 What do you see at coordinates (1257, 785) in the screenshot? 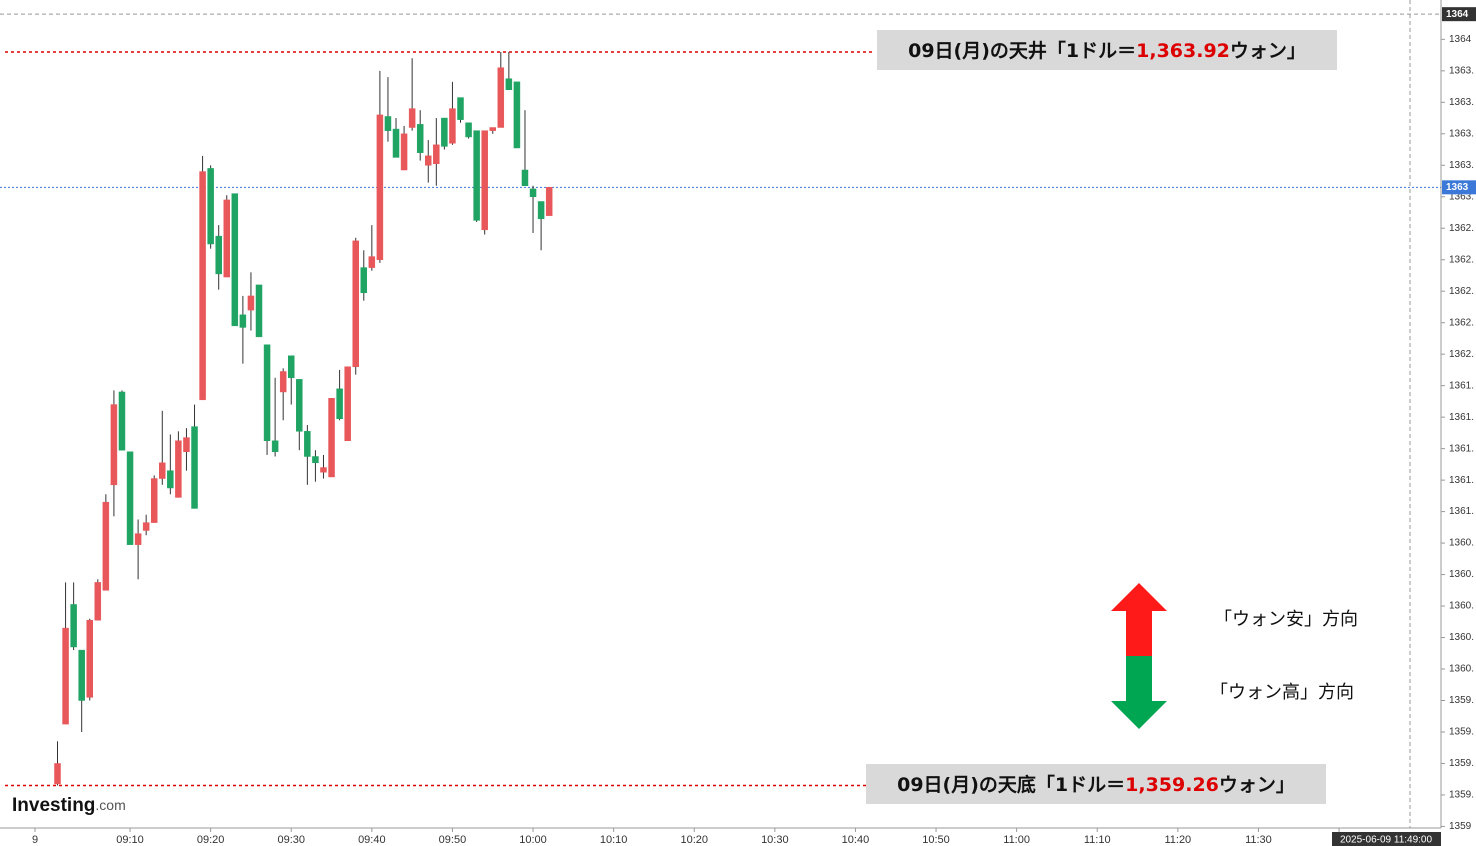
I see `annotation-suffix: ウォン」` at bounding box center [1257, 785].